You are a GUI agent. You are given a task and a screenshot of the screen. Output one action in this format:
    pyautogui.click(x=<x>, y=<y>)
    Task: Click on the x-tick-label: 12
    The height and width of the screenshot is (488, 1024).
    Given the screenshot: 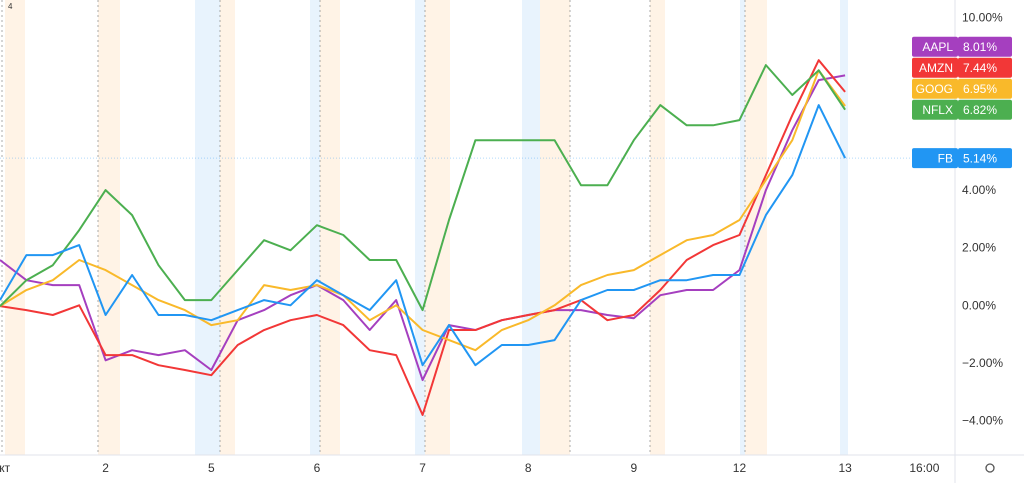 What is the action you would take?
    pyautogui.click(x=740, y=468)
    